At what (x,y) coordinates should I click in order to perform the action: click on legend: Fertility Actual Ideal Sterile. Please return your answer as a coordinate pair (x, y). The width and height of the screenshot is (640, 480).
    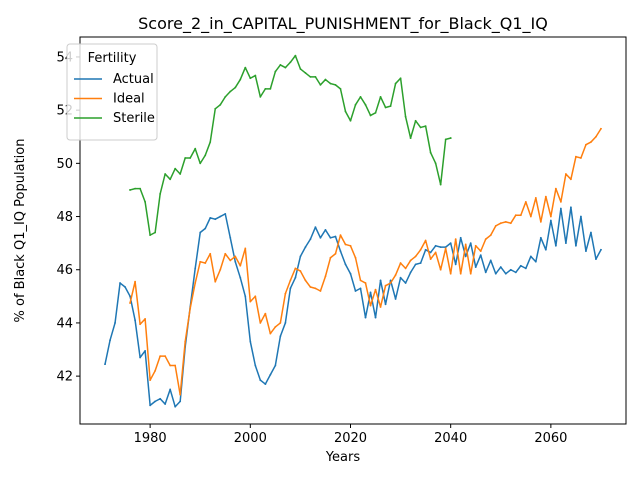
    Looking at the image, I should click on (112, 92).